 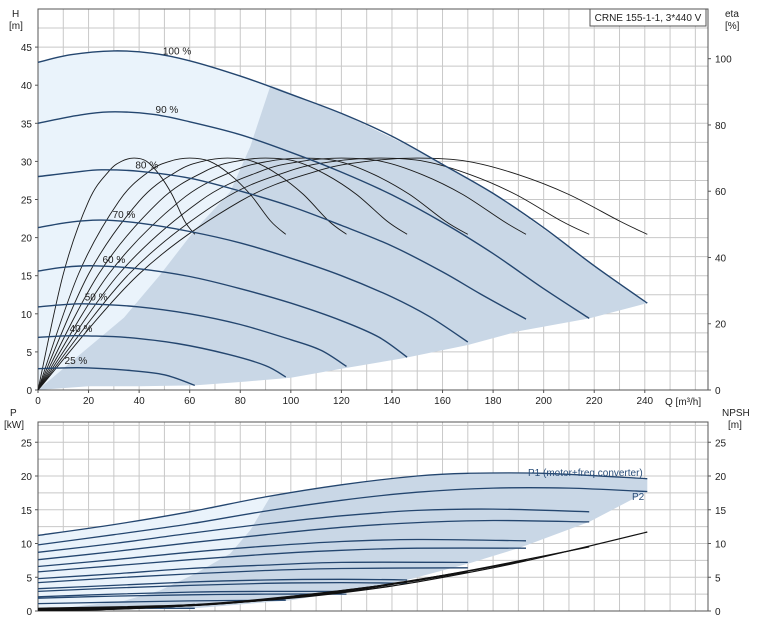 I want to click on x-tick-label: 180, so click(x=493, y=401).